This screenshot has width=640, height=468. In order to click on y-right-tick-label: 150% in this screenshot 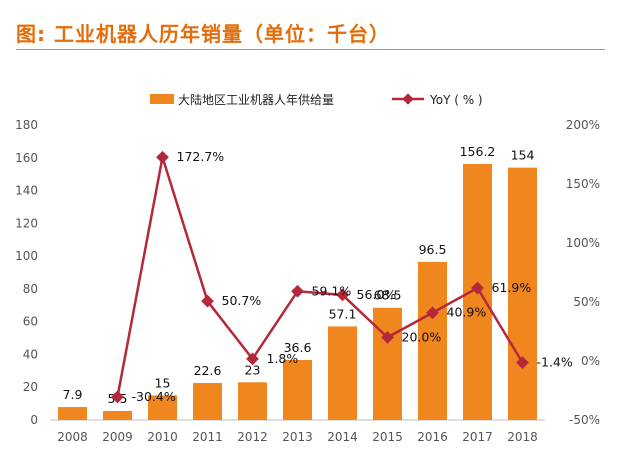, I will do `click(583, 184)`.